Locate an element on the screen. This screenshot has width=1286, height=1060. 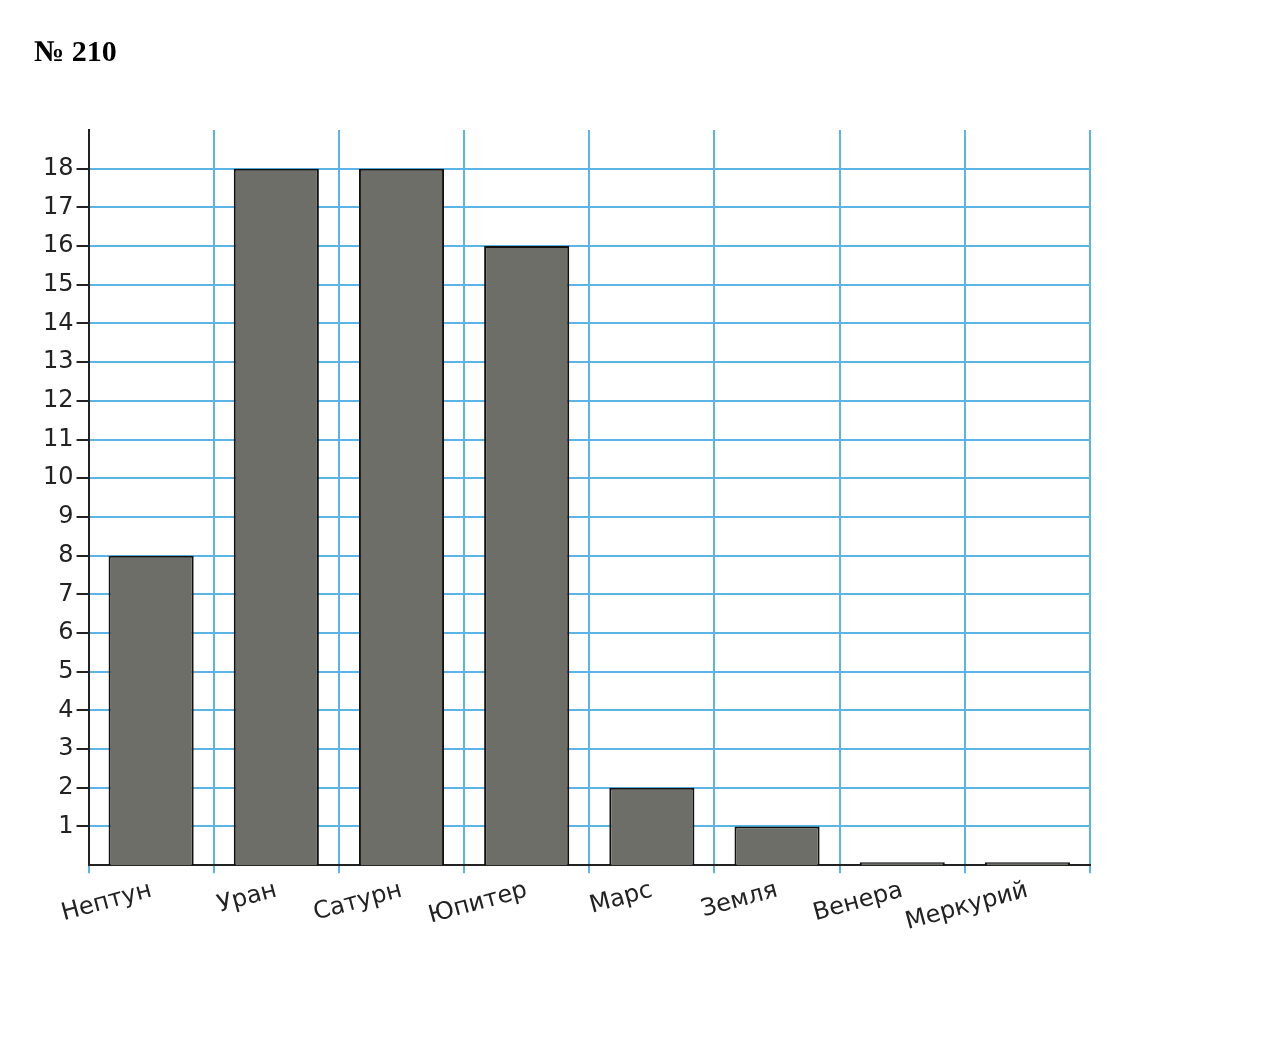
x-tick-label: Юпитер is located at coordinates (477, 901).